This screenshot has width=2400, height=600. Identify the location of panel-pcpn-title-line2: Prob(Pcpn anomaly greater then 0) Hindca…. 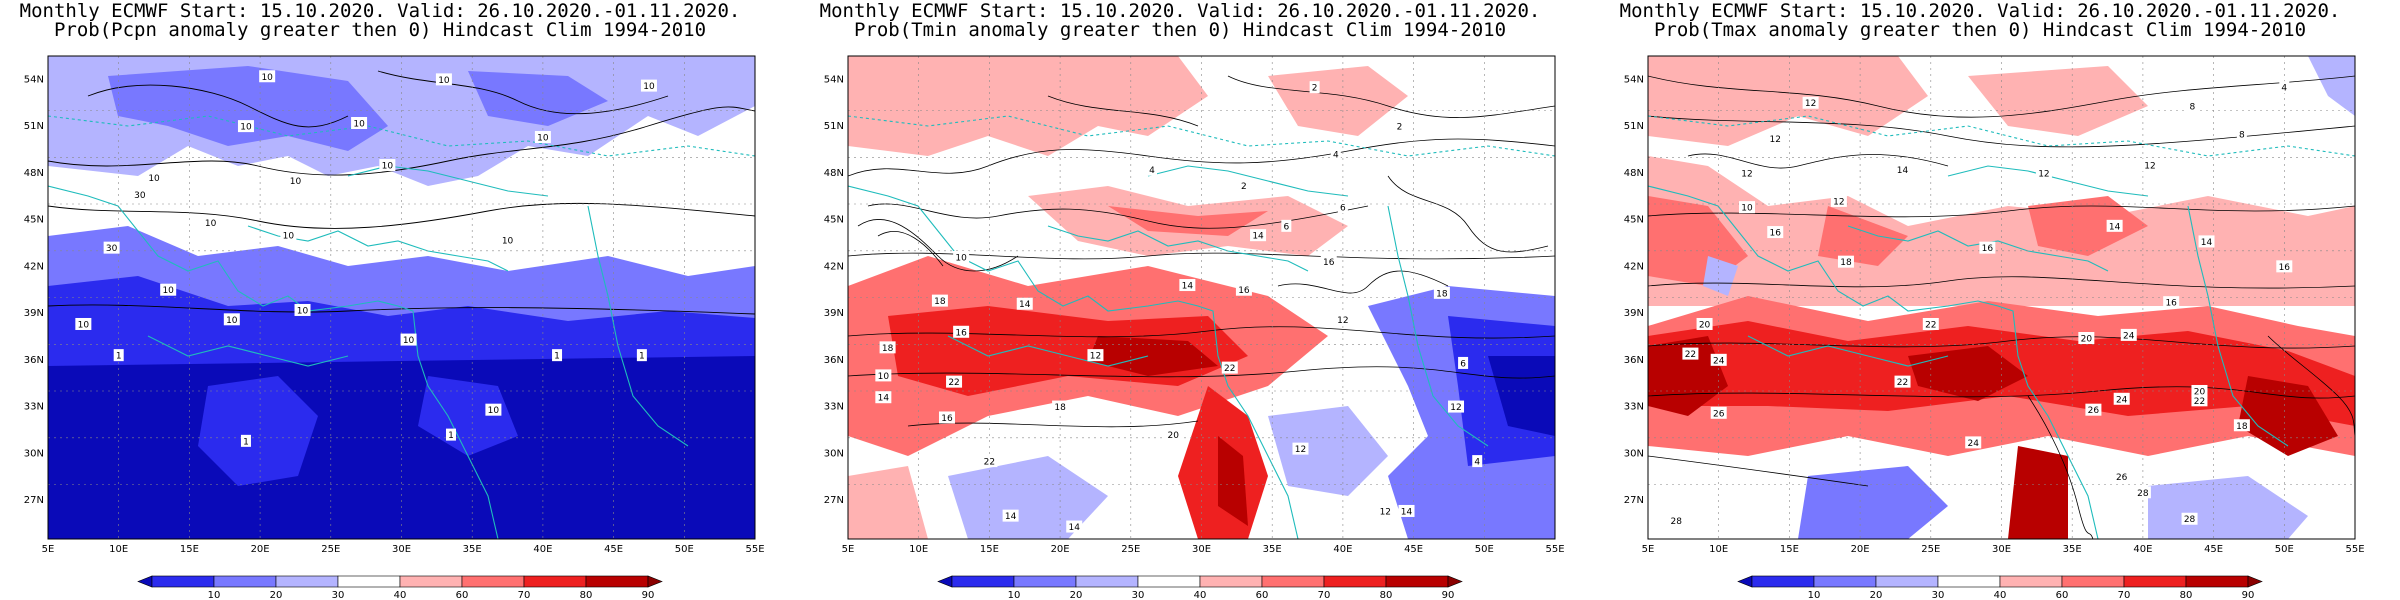
(380, 30).